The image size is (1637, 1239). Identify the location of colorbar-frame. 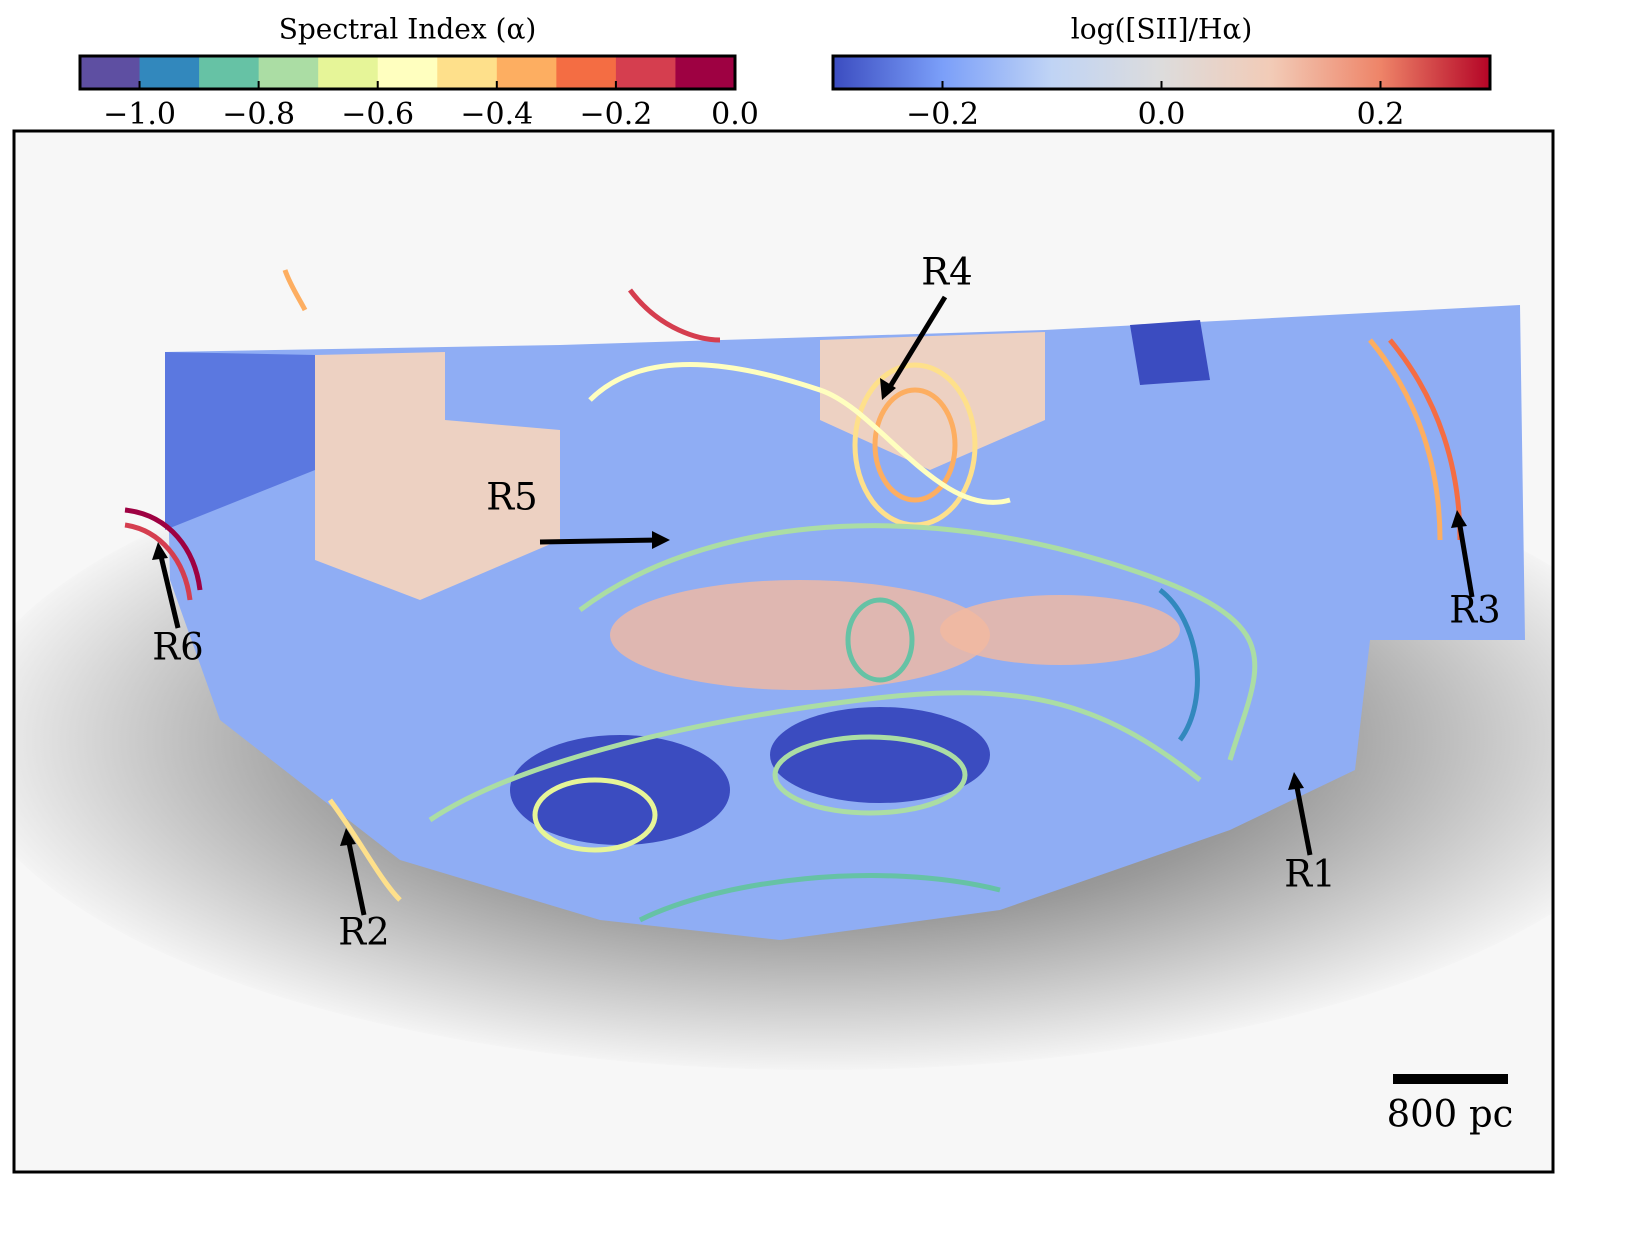
(407, 72).